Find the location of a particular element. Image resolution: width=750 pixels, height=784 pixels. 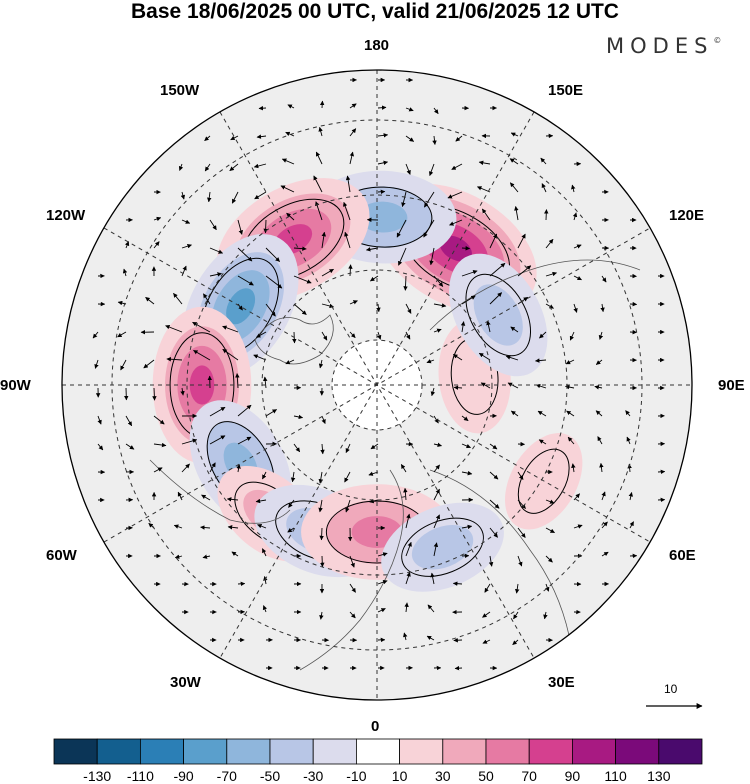

colorbar-tick-label: -30 is located at coordinates (313, 776).